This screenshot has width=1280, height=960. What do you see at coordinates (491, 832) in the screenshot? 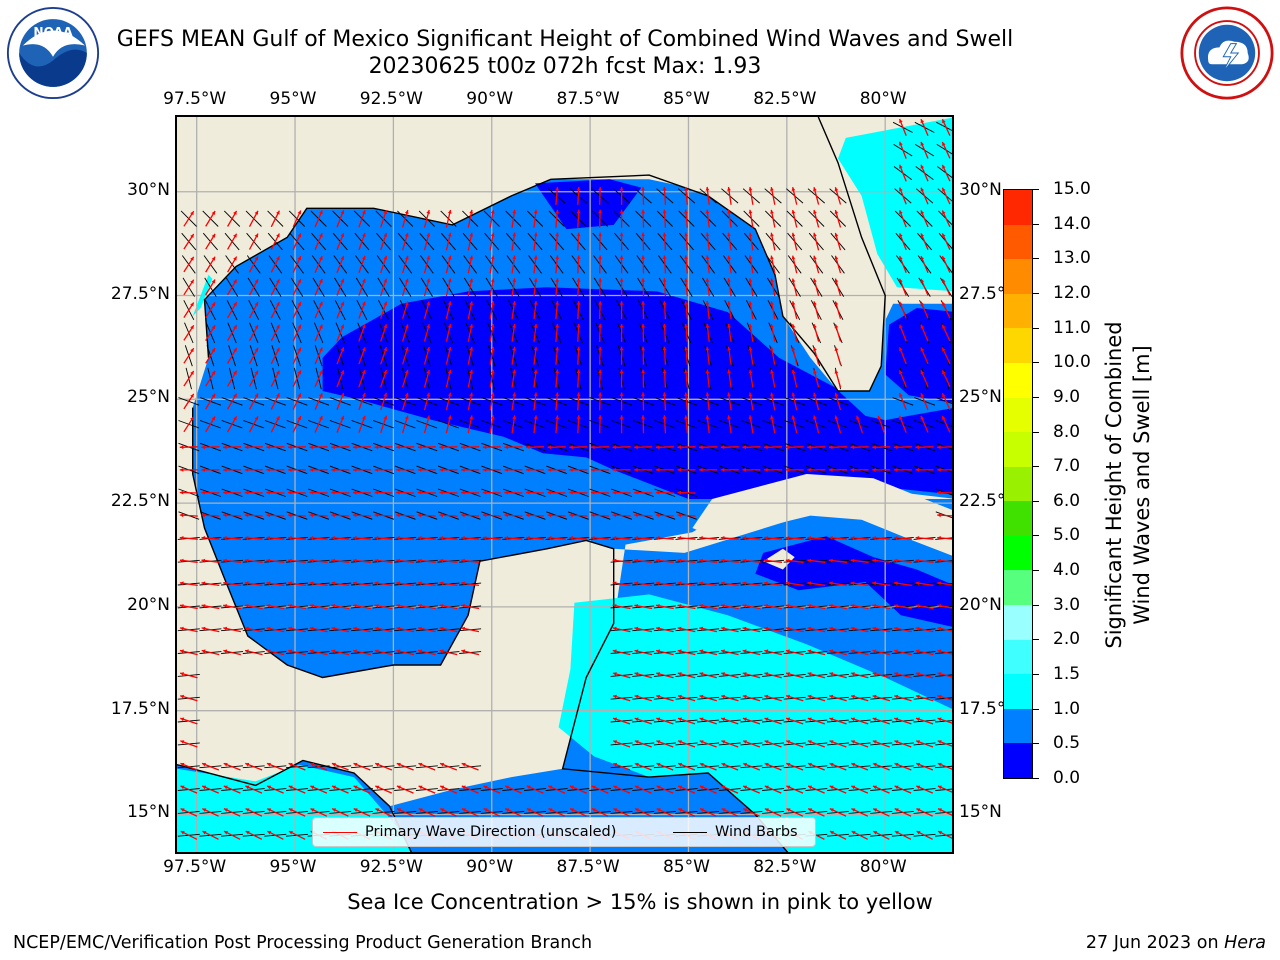
I see `legend-wave-direction-label: Primary Wave Direction (unscaled)` at bounding box center [491, 832].